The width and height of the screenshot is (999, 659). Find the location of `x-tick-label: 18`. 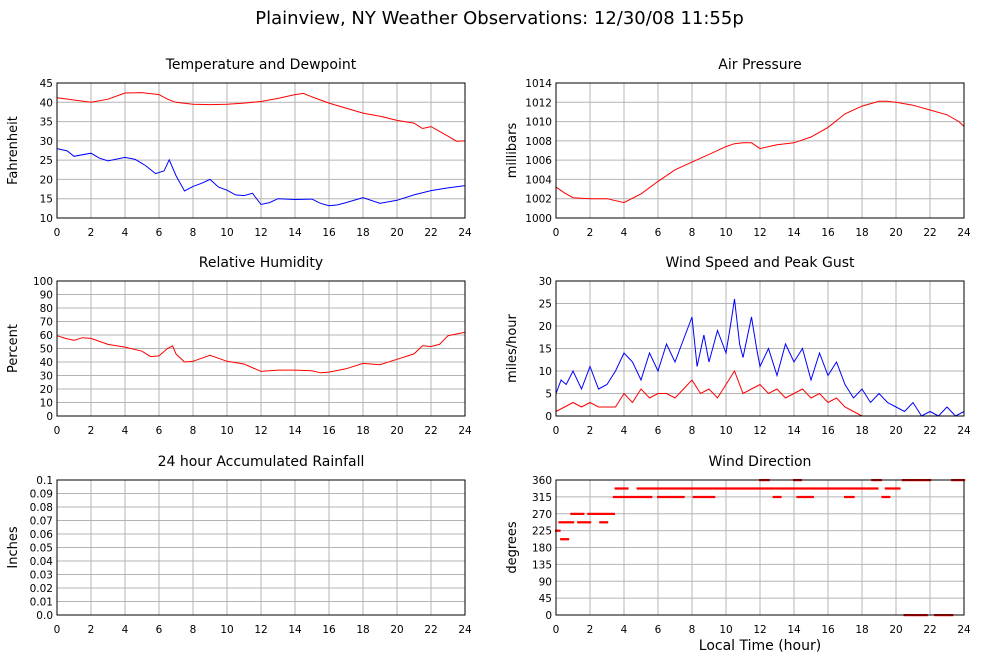

x-tick-label: 18 is located at coordinates (861, 233).